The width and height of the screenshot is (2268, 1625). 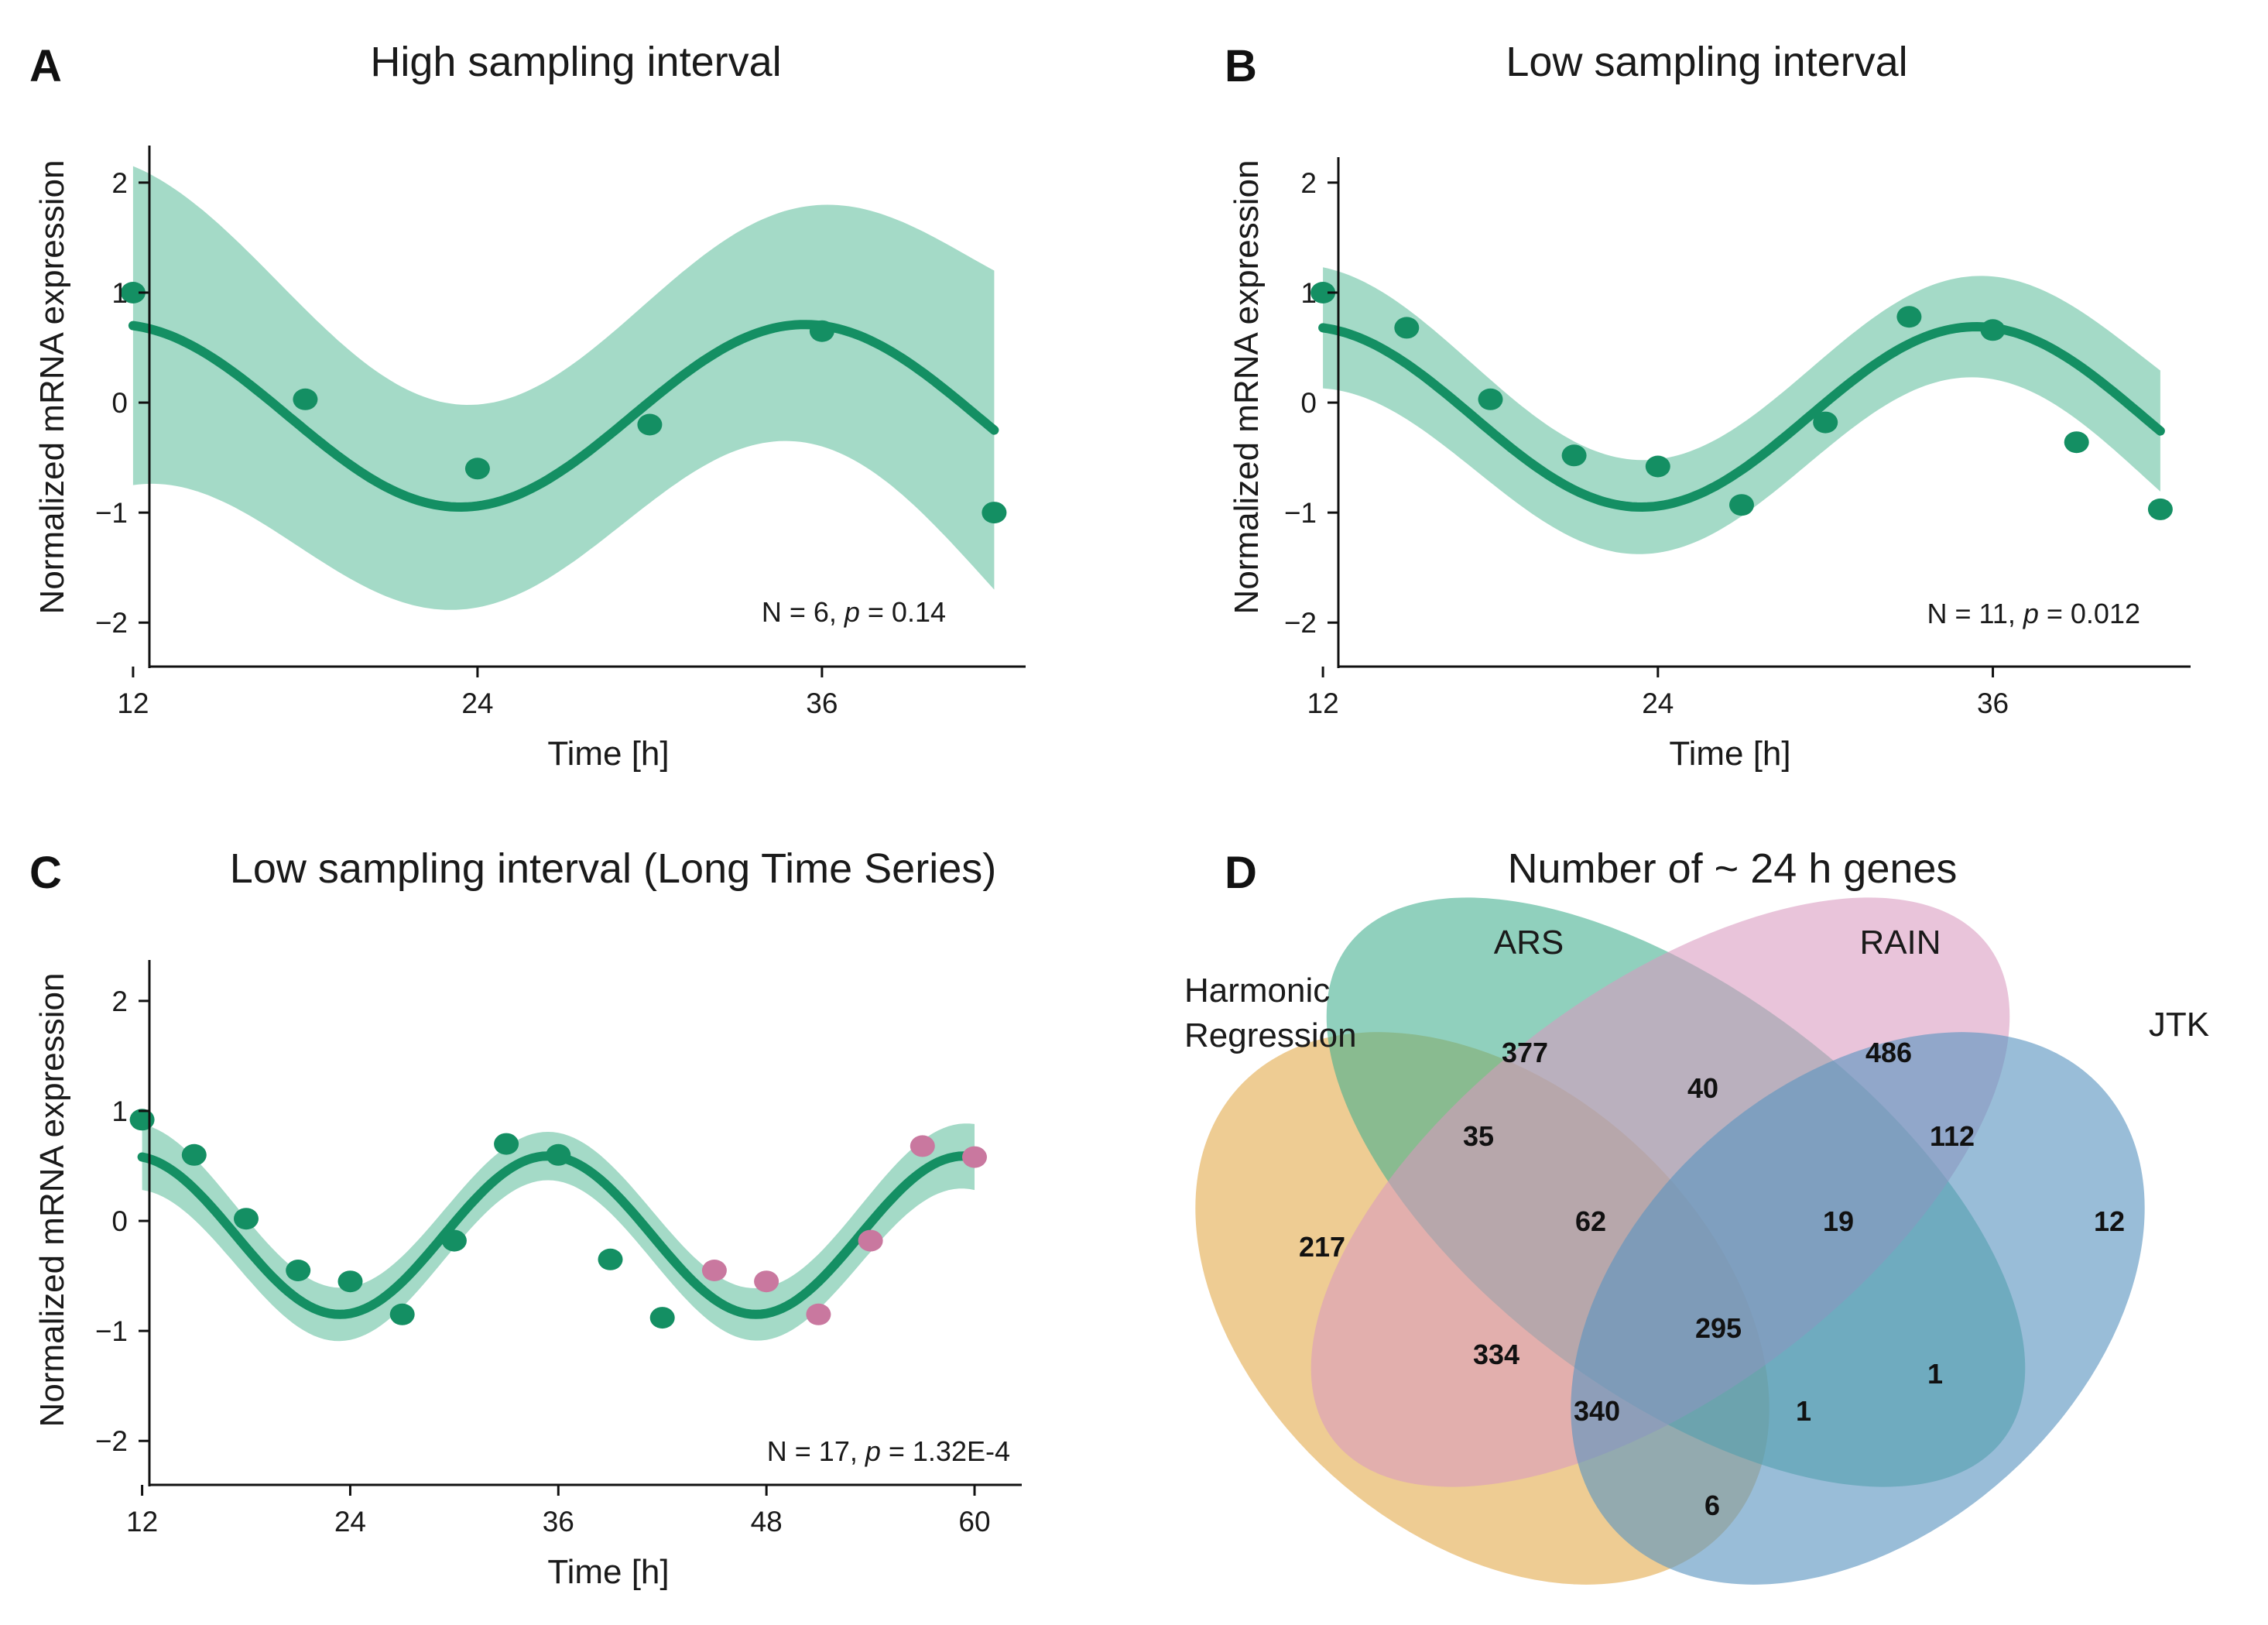 What do you see at coordinates (111, 1441) in the screenshot?
I see `y-tick-label: −2` at bounding box center [111, 1441].